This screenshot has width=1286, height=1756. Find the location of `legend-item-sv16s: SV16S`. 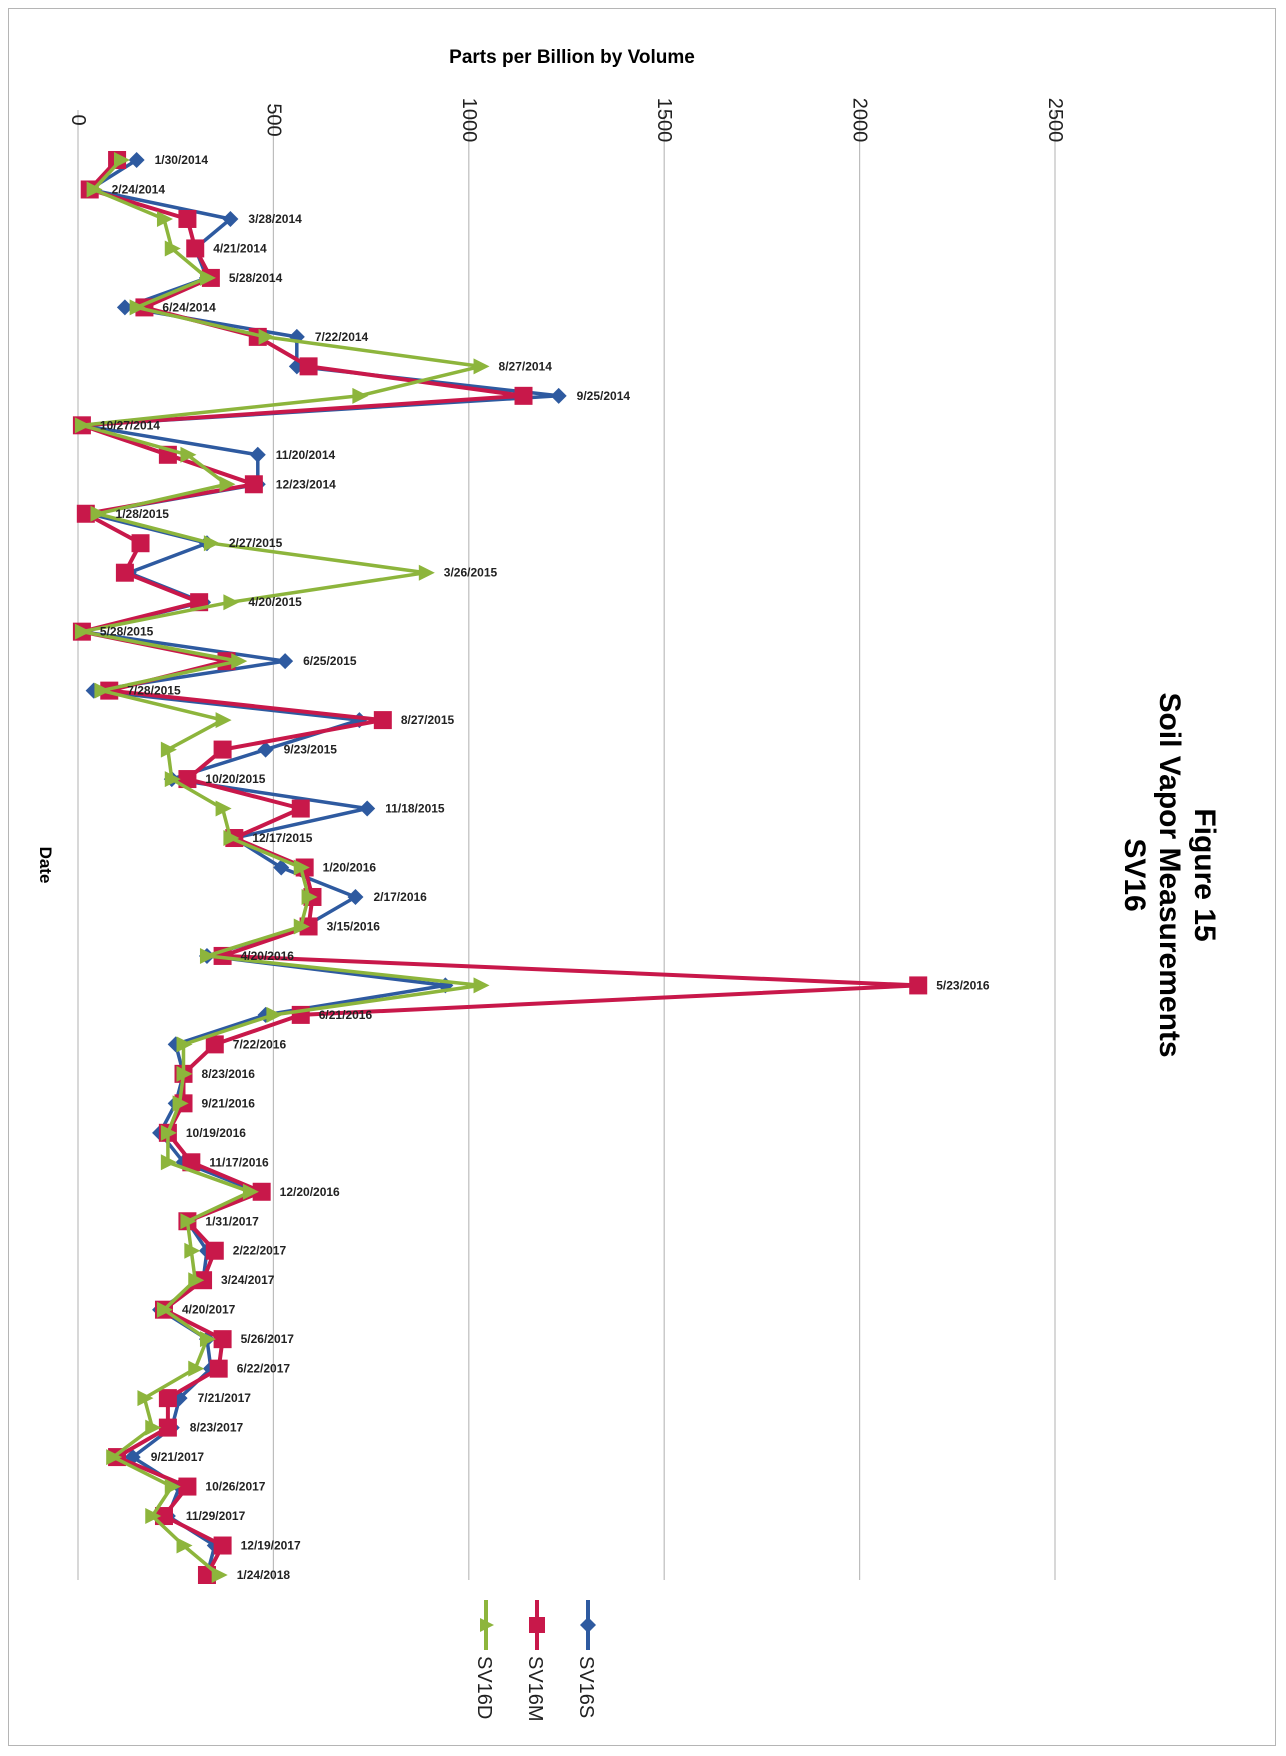

legend-item-sv16s: SV16S is located at coordinates (586, 1659).